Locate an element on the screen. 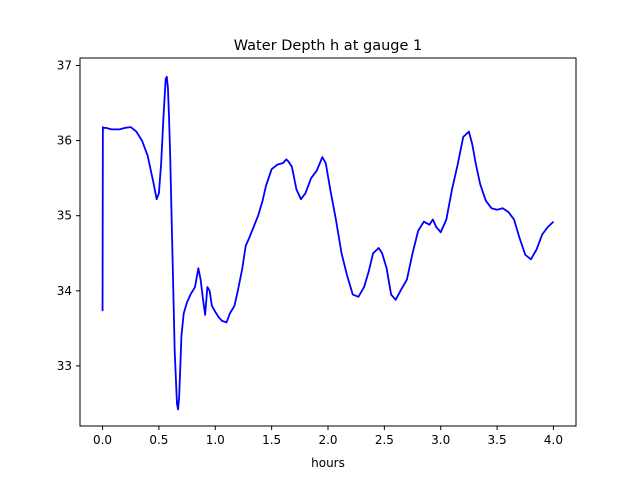 The image size is (640, 480). x-tick-label: 3.0 is located at coordinates (440, 440).